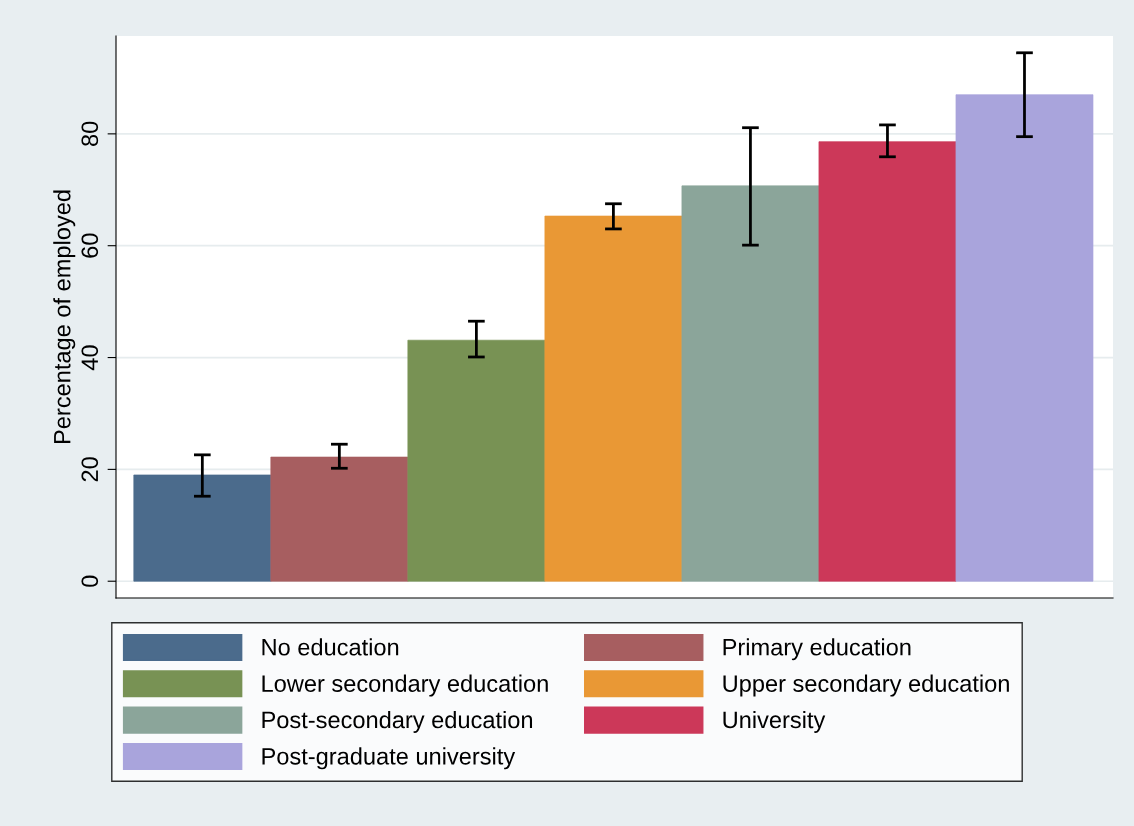 The width and height of the screenshot is (1134, 826). What do you see at coordinates (397, 721) in the screenshot?
I see `legend-label: Post-secondary education` at bounding box center [397, 721].